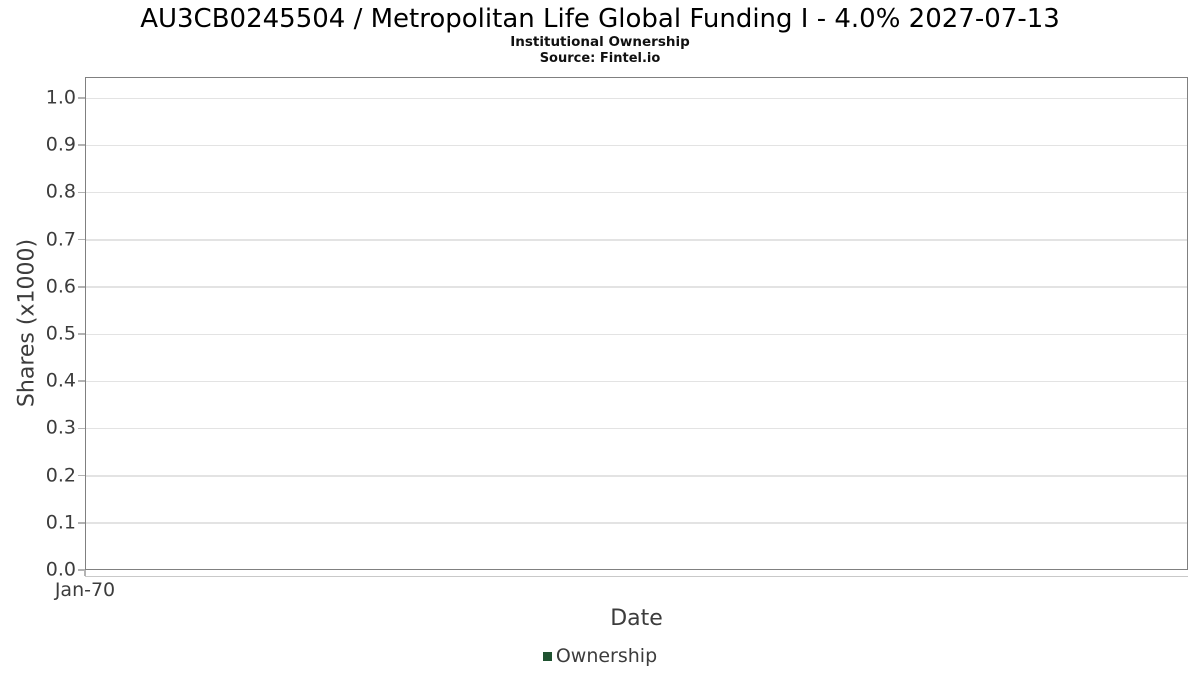 This screenshot has height=675, width=1200. Describe the element at coordinates (636, 576) in the screenshot. I see `x-axis-line` at that location.